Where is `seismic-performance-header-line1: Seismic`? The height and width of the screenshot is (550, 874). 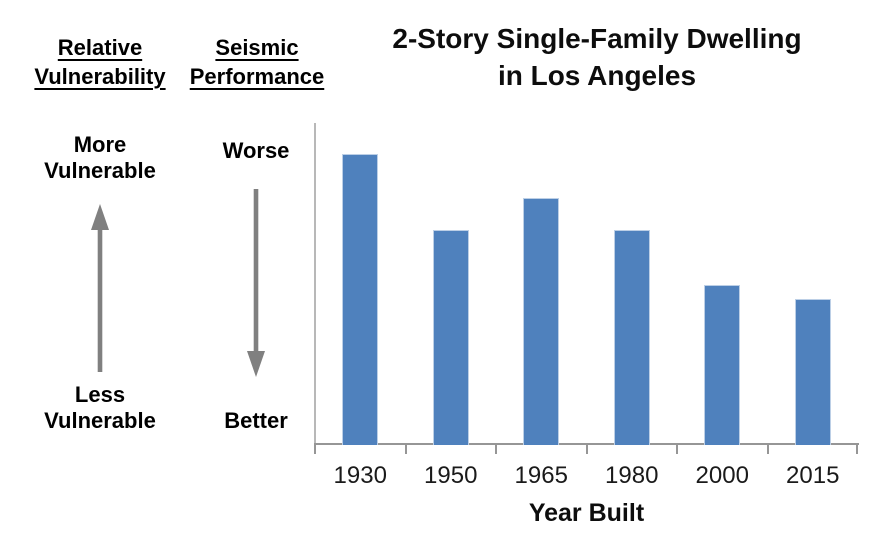 seismic-performance-header-line1: Seismic is located at coordinates (257, 47).